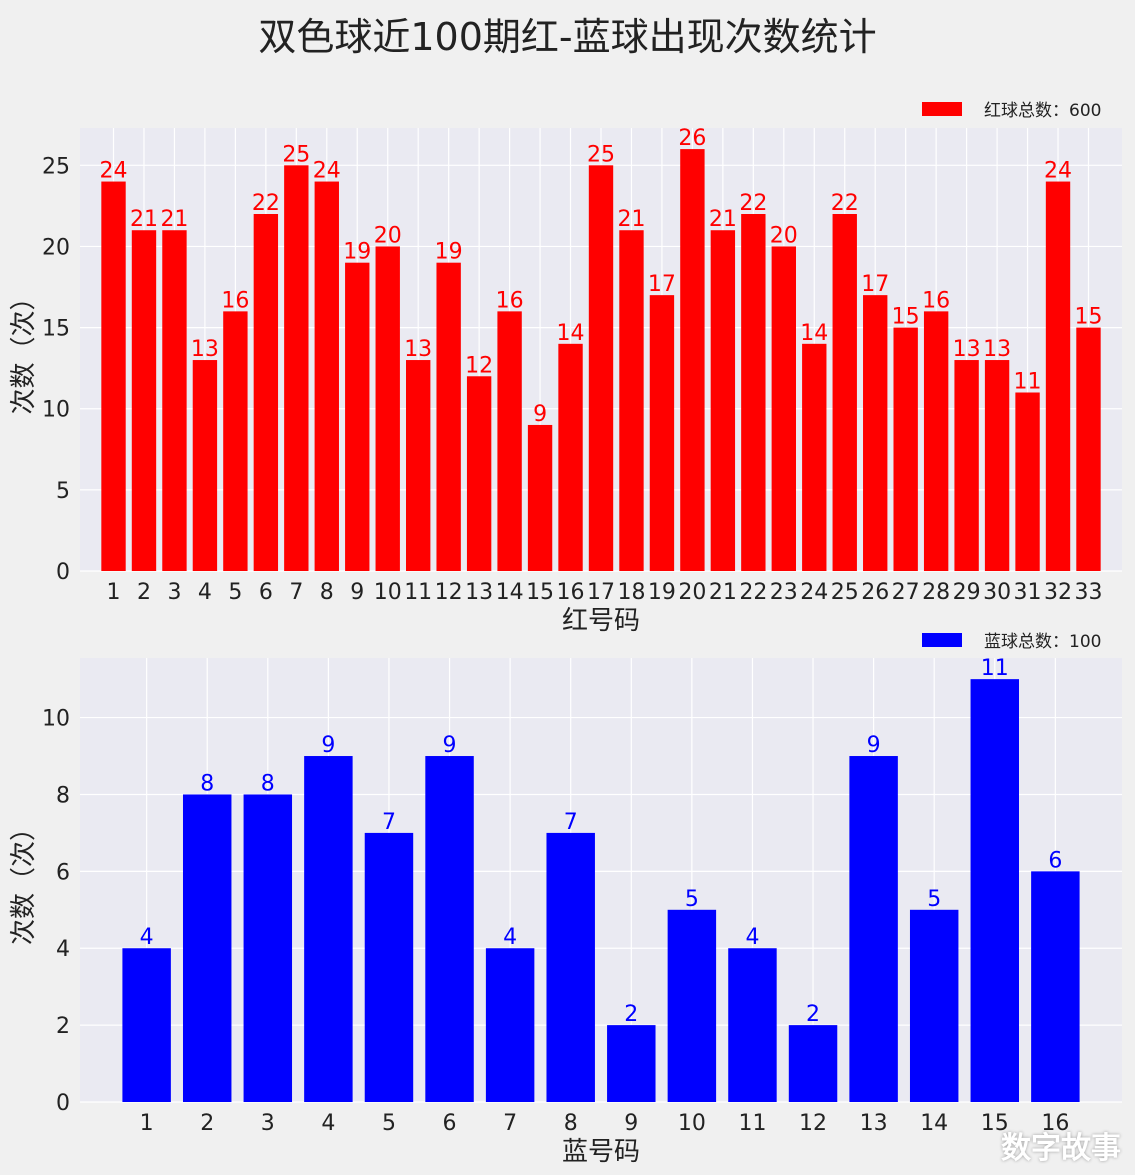 The image size is (1135, 1175). Describe the element at coordinates (147, 937) in the screenshot. I see `blue-bar-value-label: 4` at that location.